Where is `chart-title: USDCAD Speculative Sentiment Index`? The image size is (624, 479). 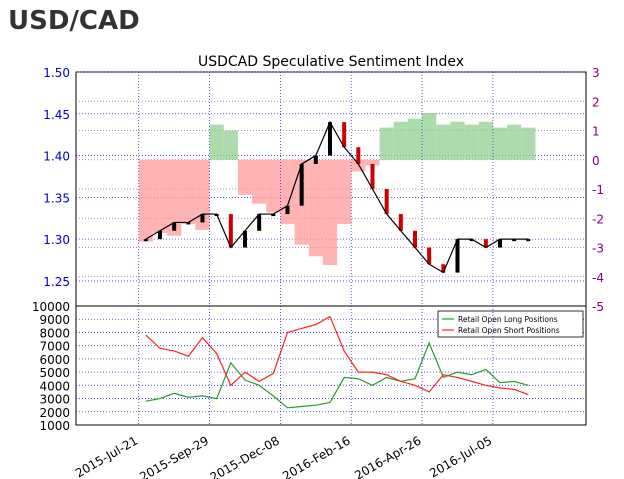 chart-title: USDCAD Speculative Sentiment Index is located at coordinates (331, 62).